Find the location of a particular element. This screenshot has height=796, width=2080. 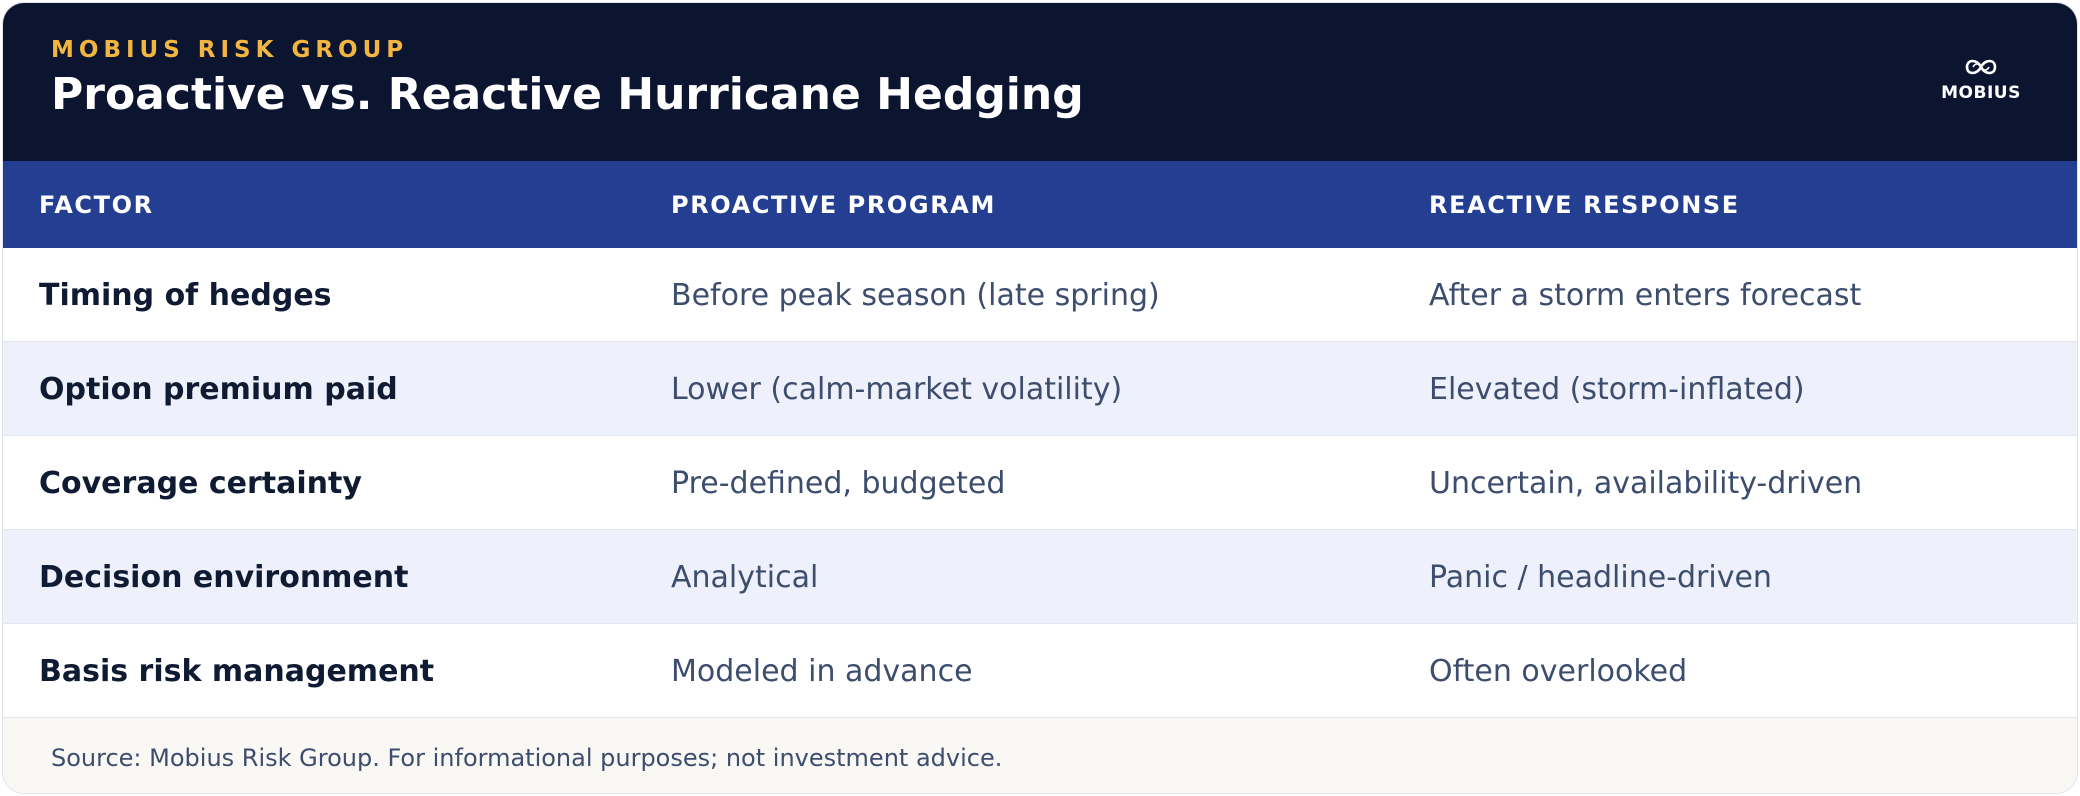

reactive-cell: Uncertain, availability-driven is located at coordinates (1646, 483).